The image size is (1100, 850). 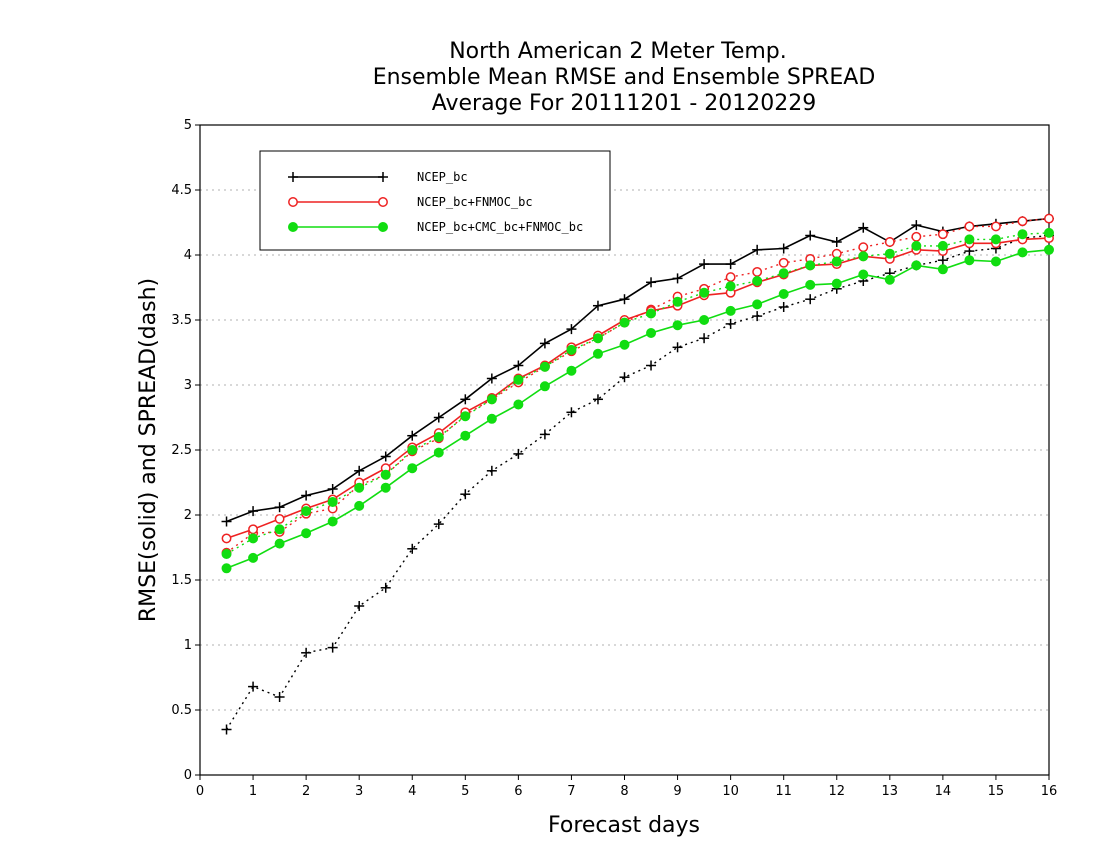 I want to click on y-tick-label: 0, so click(x=188, y=775).